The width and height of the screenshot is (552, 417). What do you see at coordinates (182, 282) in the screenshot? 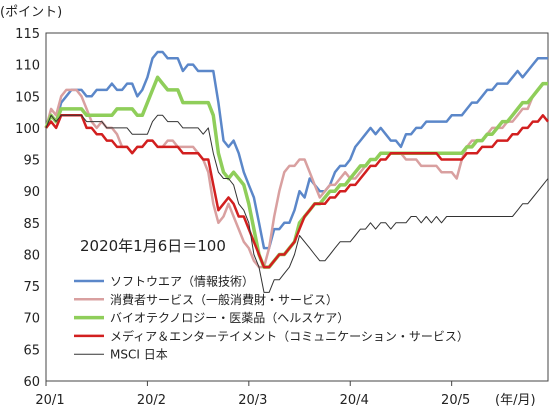
I see `legend-label: ソフトウエア（情報技術）` at bounding box center [182, 282].